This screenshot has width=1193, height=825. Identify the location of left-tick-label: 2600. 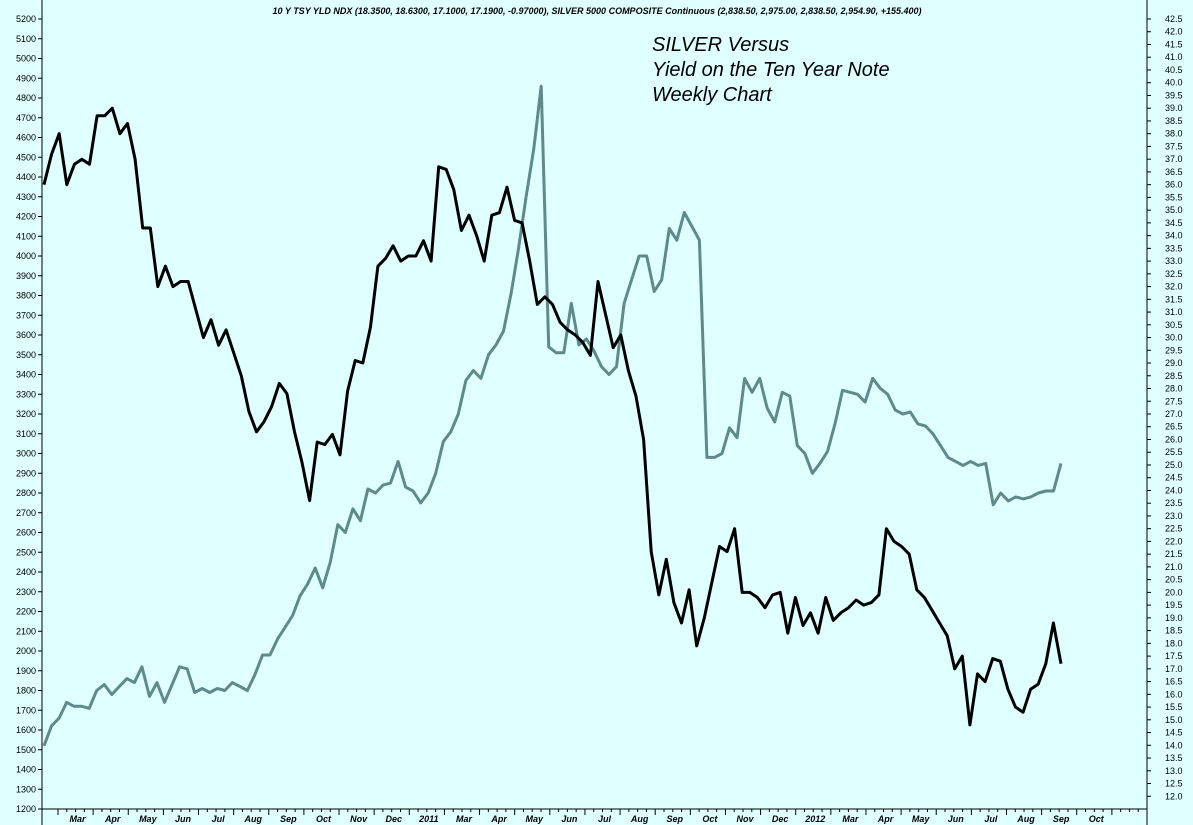
(26, 533).